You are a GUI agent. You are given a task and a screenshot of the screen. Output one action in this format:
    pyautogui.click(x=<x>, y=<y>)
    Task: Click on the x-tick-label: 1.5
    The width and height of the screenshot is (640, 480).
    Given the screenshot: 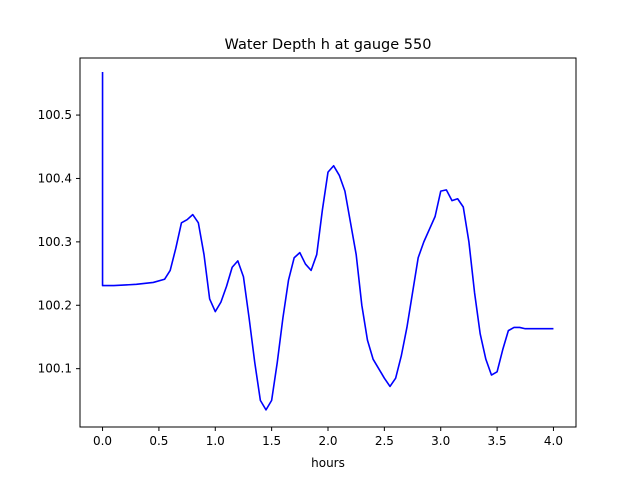 What is the action you would take?
    pyautogui.click(x=271, y=441)
    